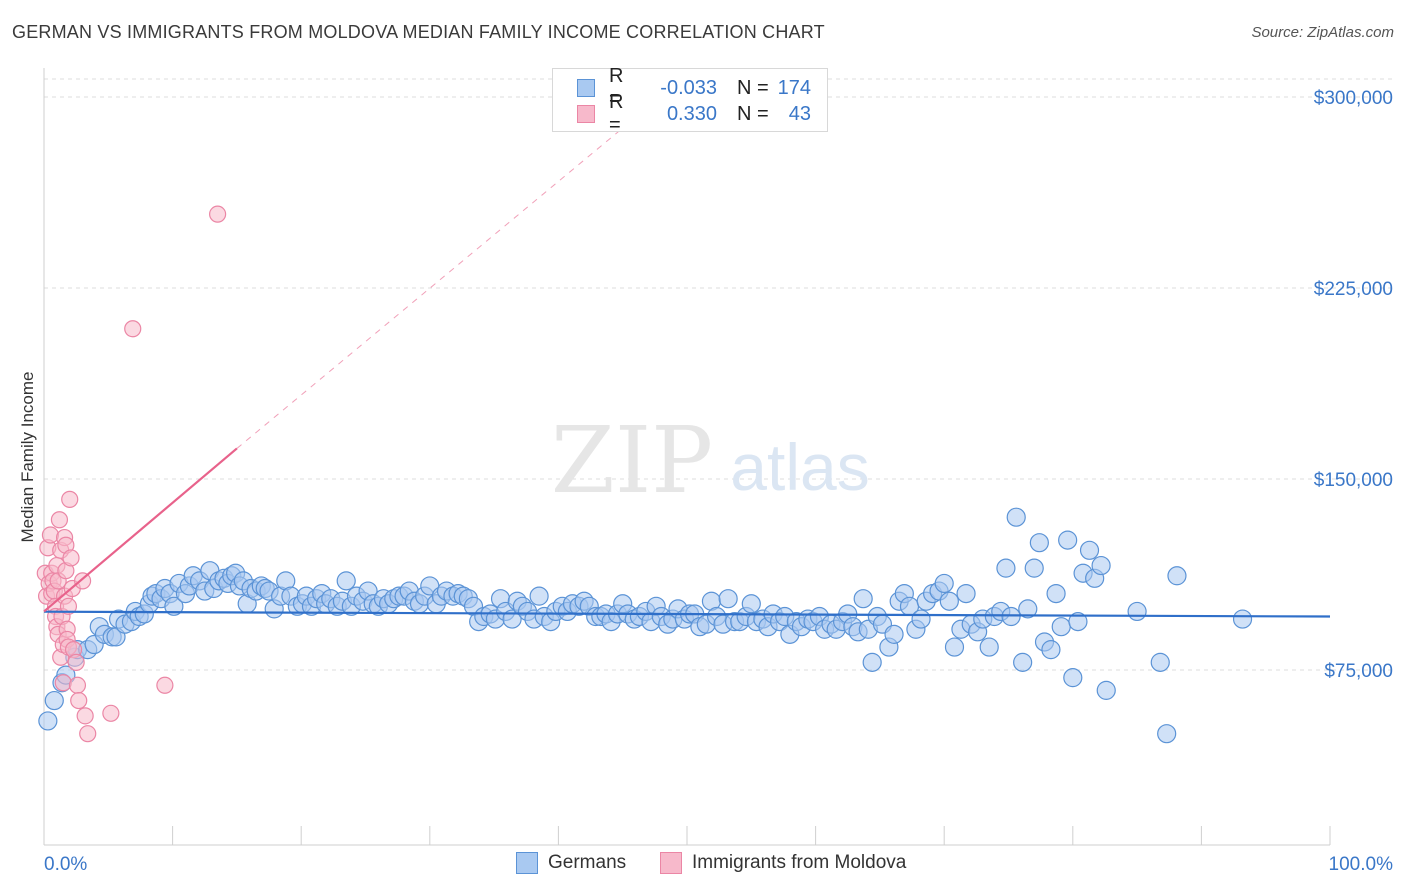 Image resolution: width=1406 pixels, height=892 pixels. I want to click on legend-n-value: 174, so click(794, 87).